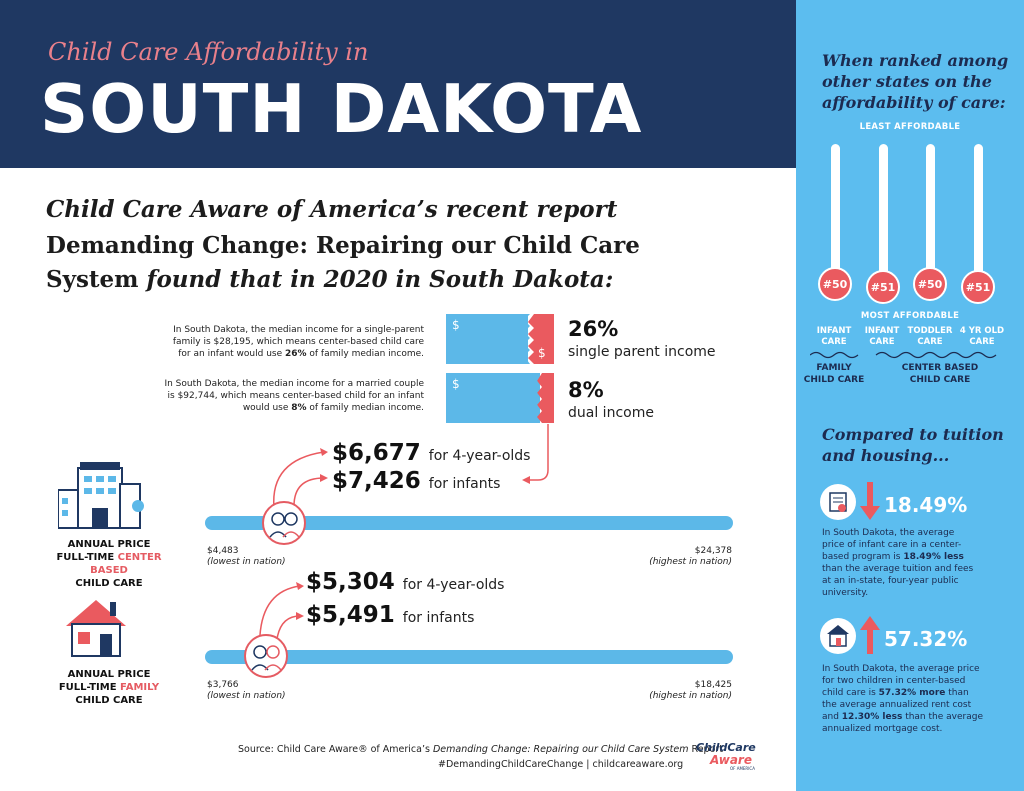 The width and height of the screenshot is (1024, 791). Describe the element at coordinates (982, 336) in the screenshot. I see `col-label-4: 4 YR OLD CARE` at that location.